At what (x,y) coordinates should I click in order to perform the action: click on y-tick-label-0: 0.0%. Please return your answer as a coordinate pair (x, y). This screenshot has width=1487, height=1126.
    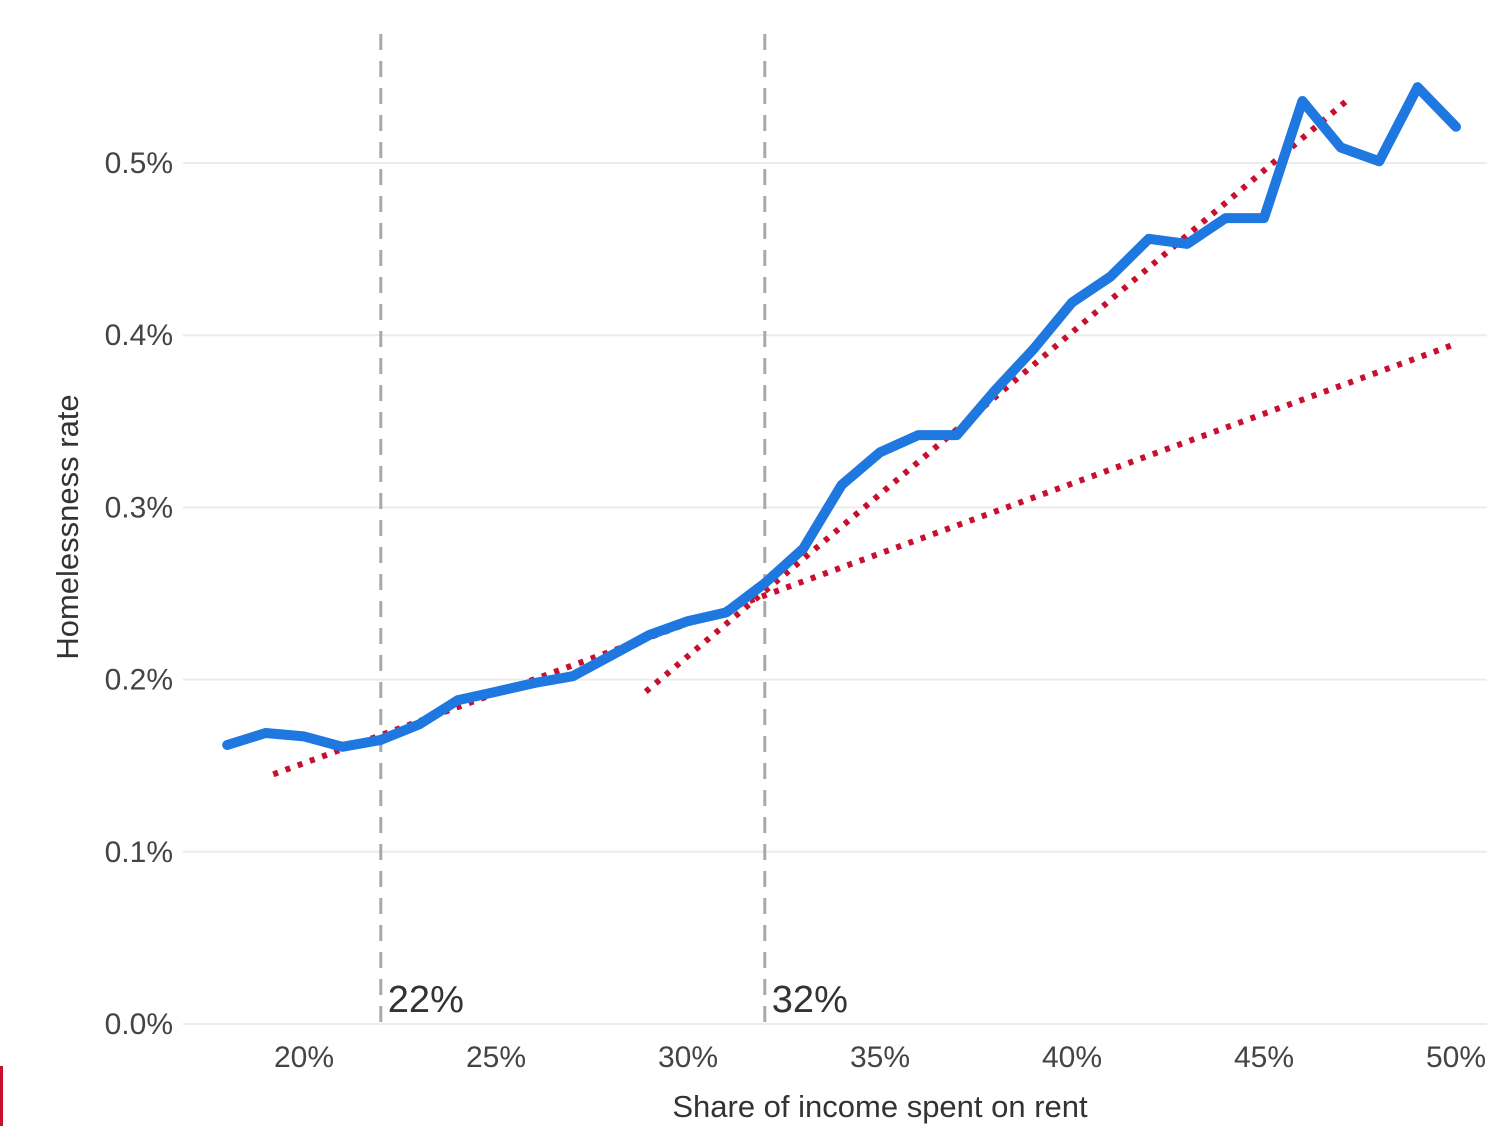
    Looking at the image, I should click on (139, 1024).